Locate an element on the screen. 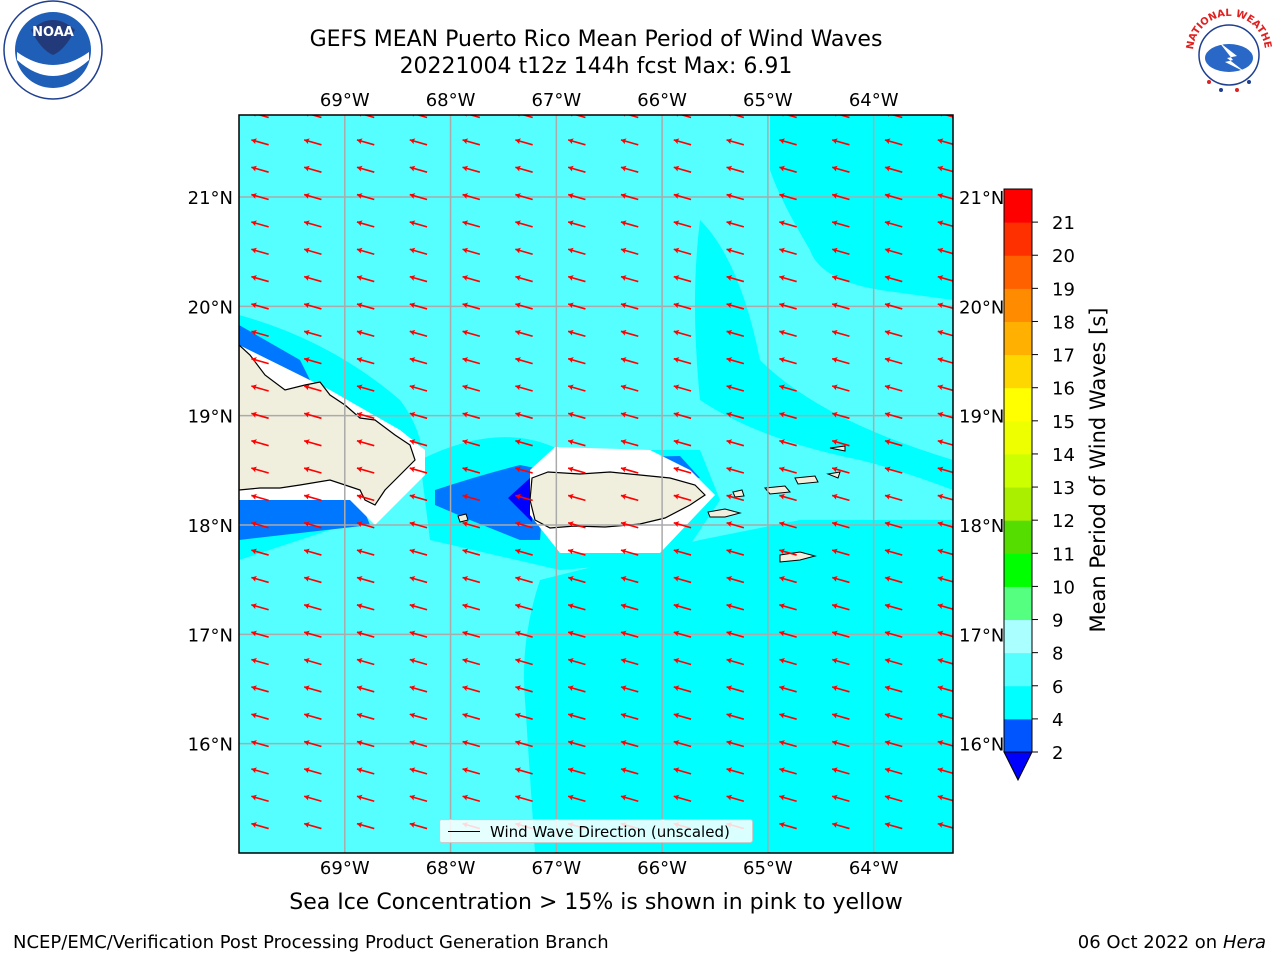  island-culebra is located at coordinates (738, 493).